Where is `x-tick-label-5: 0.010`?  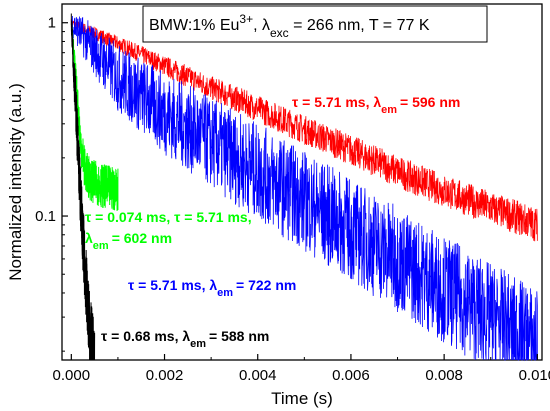
x-tick-label-5: 0.010 is located at coordinates (534, 375).